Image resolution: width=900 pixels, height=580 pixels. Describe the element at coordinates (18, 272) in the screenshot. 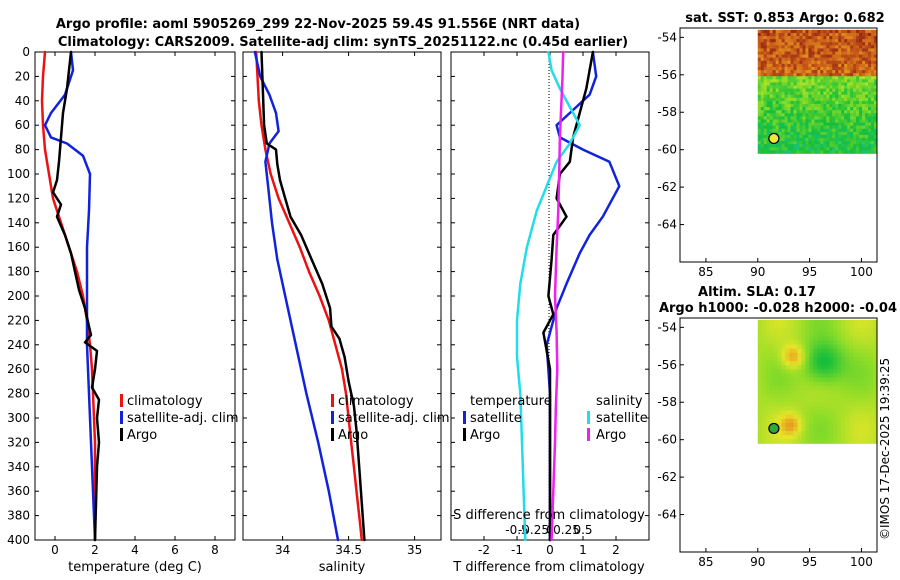

I see `depth-tick-label: 180` at that location.